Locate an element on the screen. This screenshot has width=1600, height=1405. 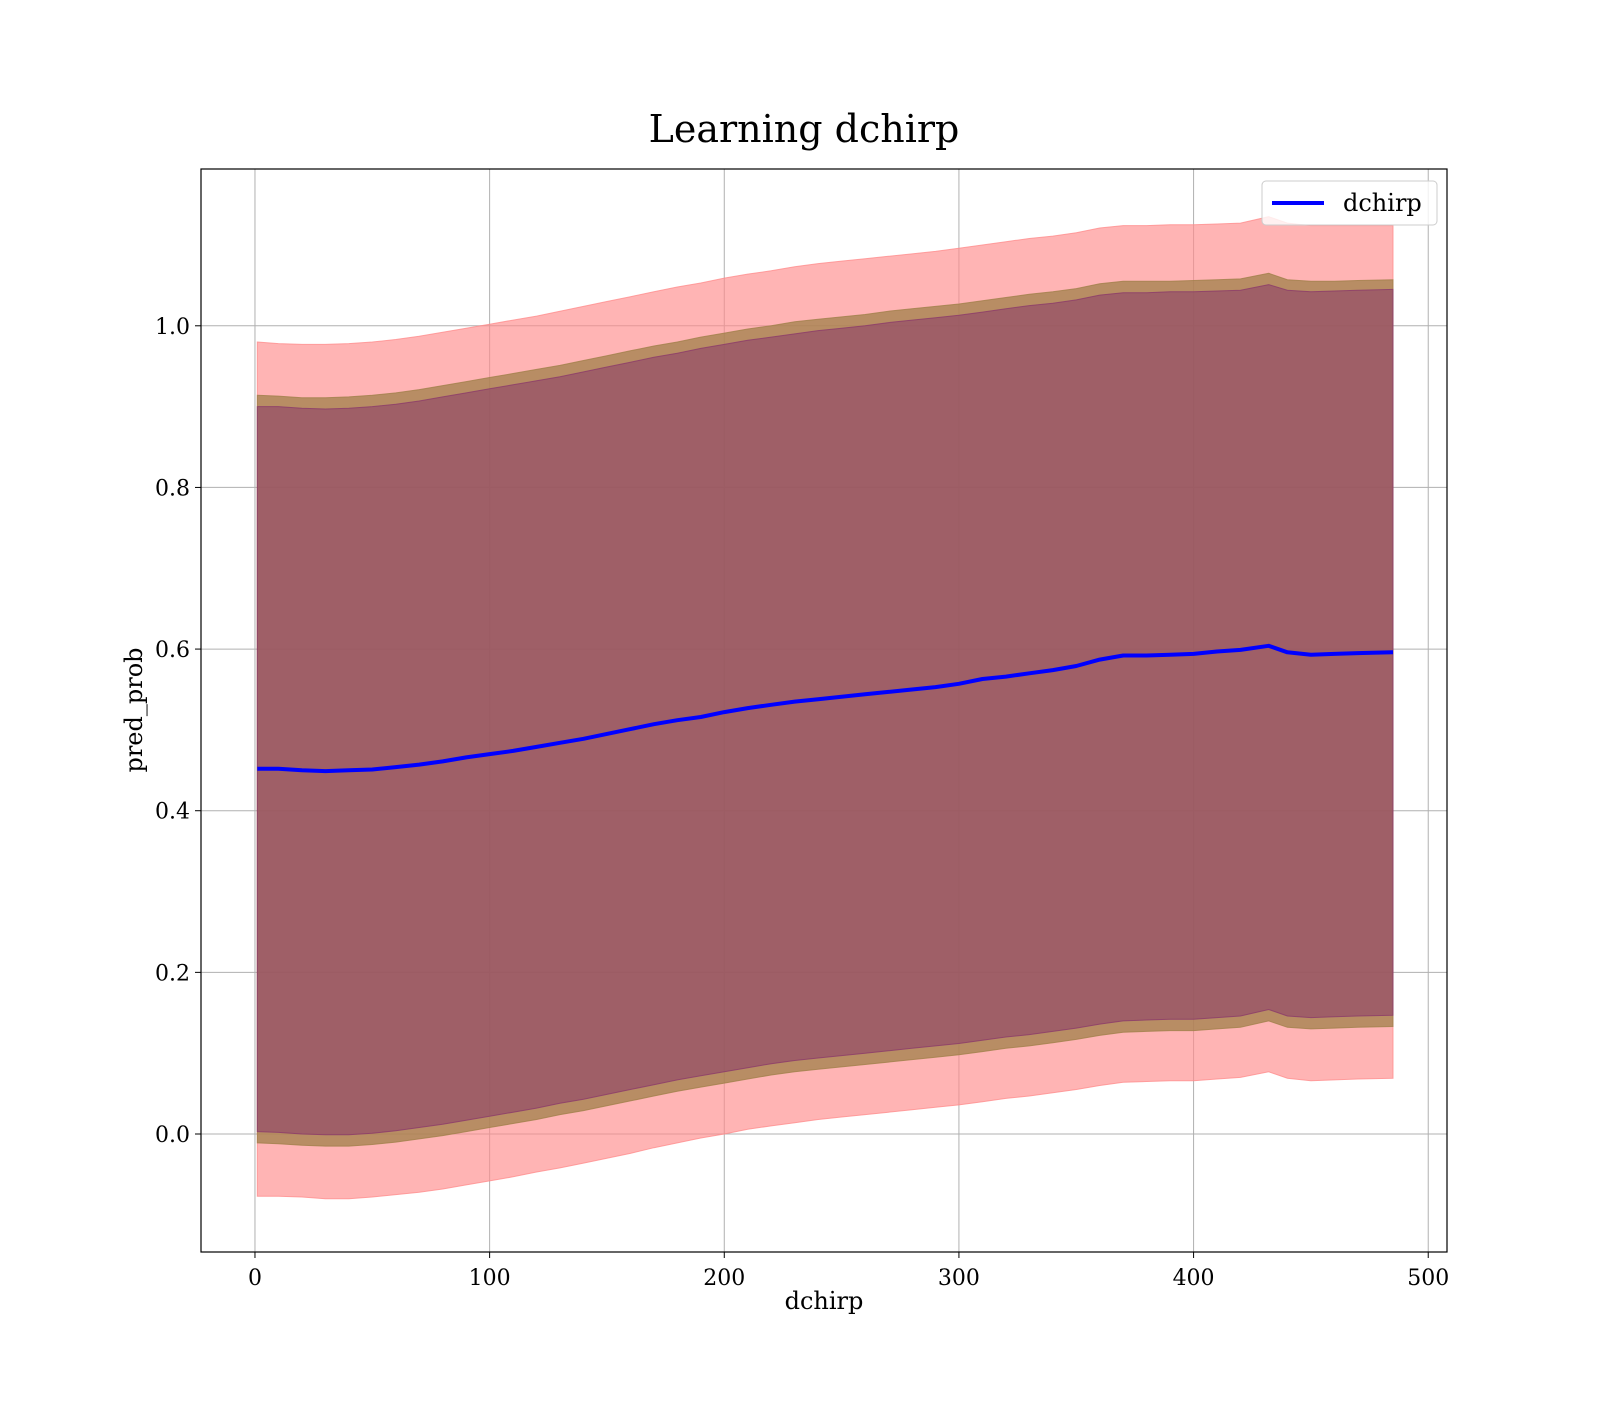
y-axis-label: pred_prob is located at coordinates (134, 709).